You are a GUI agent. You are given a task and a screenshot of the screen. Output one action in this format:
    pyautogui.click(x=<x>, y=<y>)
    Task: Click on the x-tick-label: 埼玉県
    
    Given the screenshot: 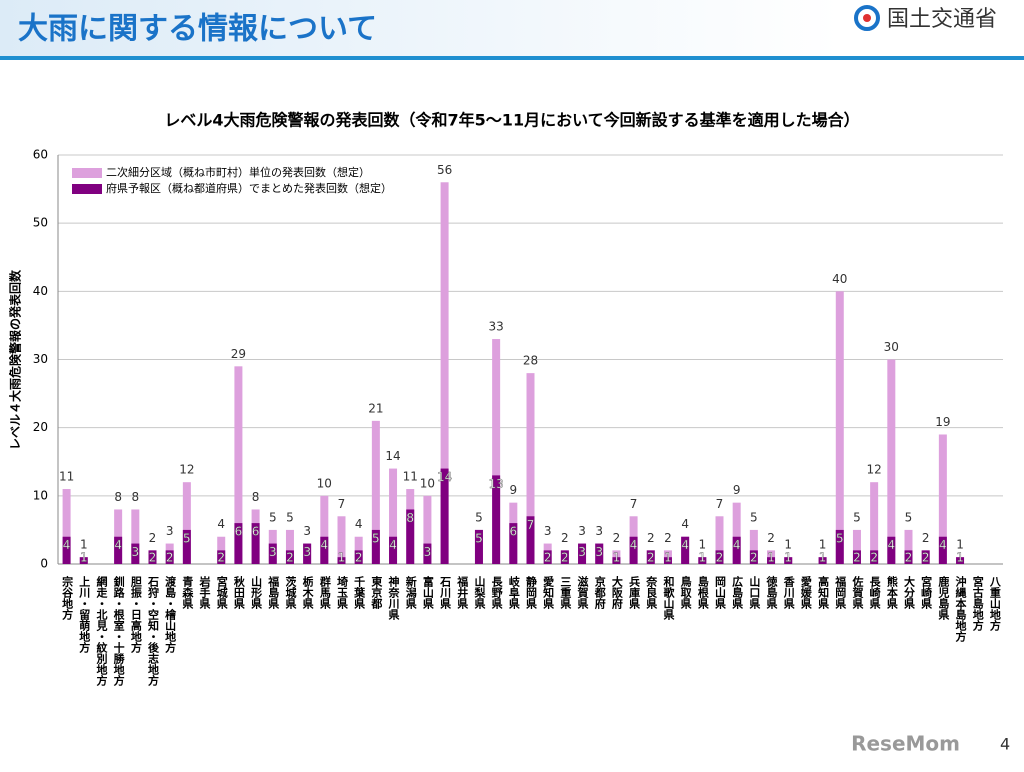 What is the action you would take?
    pyautogui.click(x=342, y=592)
    